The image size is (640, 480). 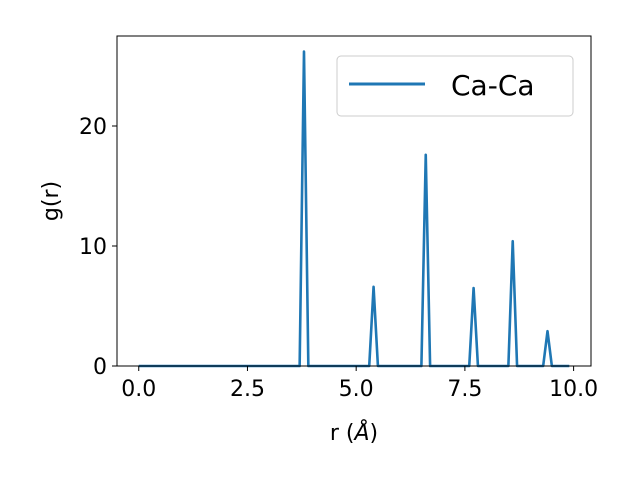 What do you see at coordinates (354, 432) in the screenshot?
I see `x-axis-label: r (Å)` at bounding box center [354, 432].